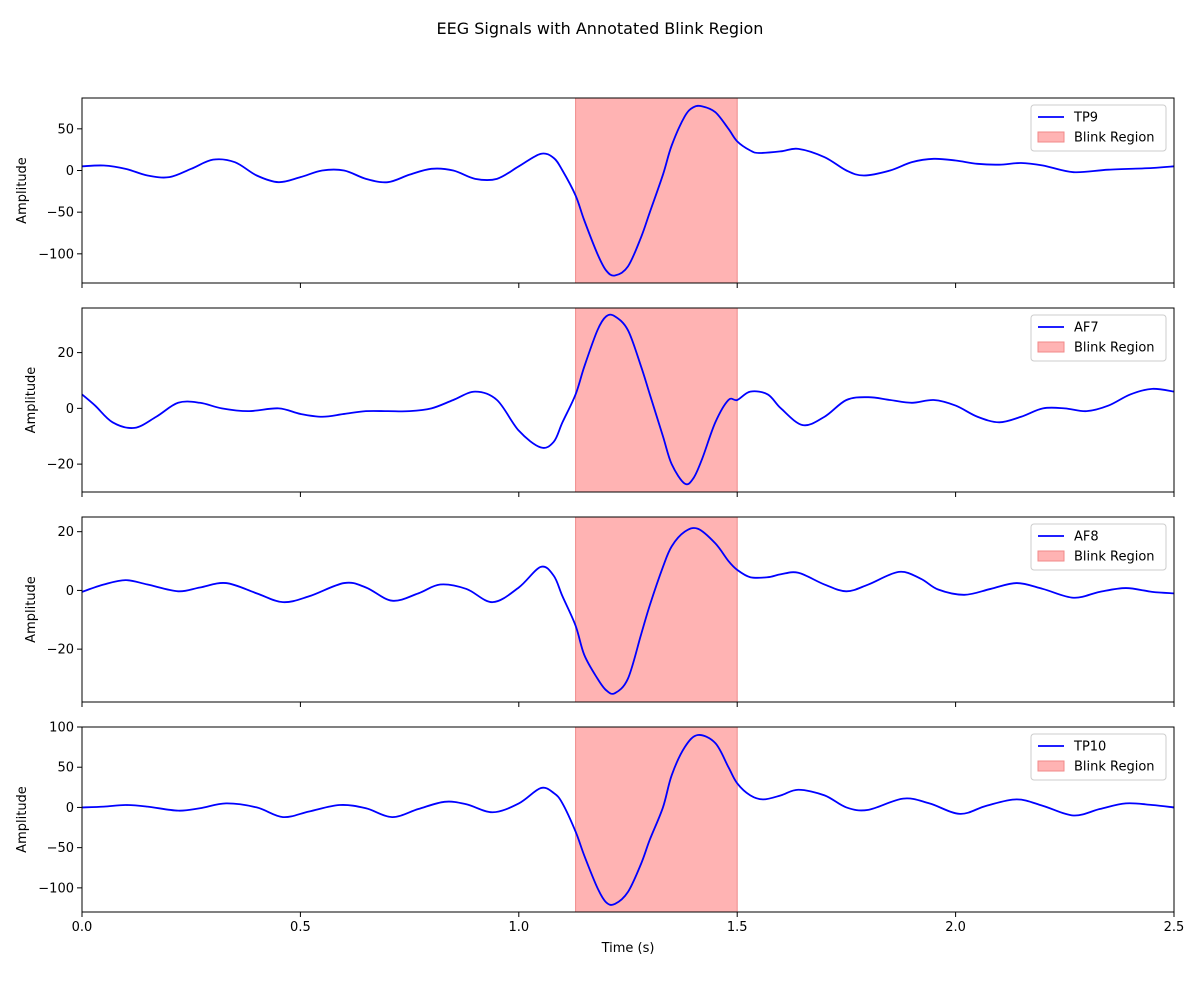 This screenshot has width=1200, height=1000. What do you see at coordinates (1086, 328) in the screenshot?
I see `legend-series-label: AF7` at bounding box center [1086, 328].